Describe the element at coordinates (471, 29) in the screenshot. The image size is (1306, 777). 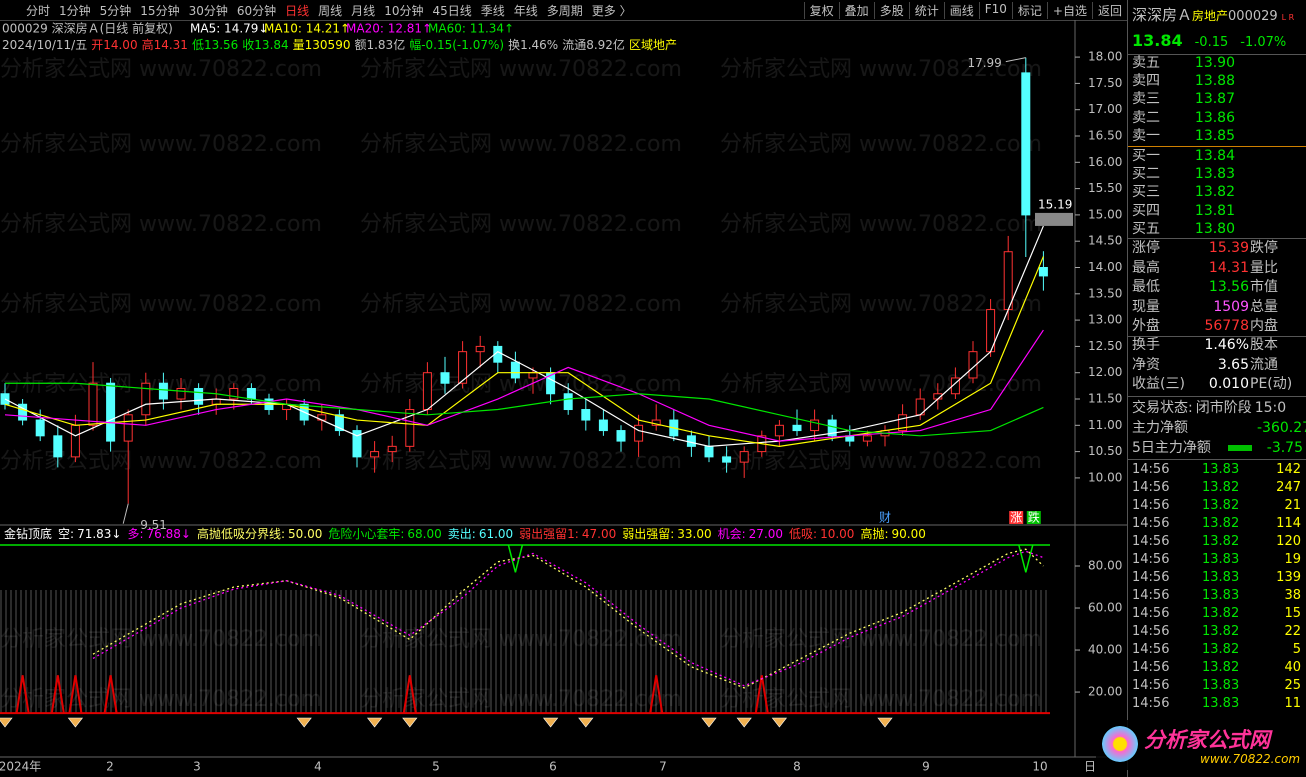
I see `ma-label: MA60: 11.34↑` at that location.